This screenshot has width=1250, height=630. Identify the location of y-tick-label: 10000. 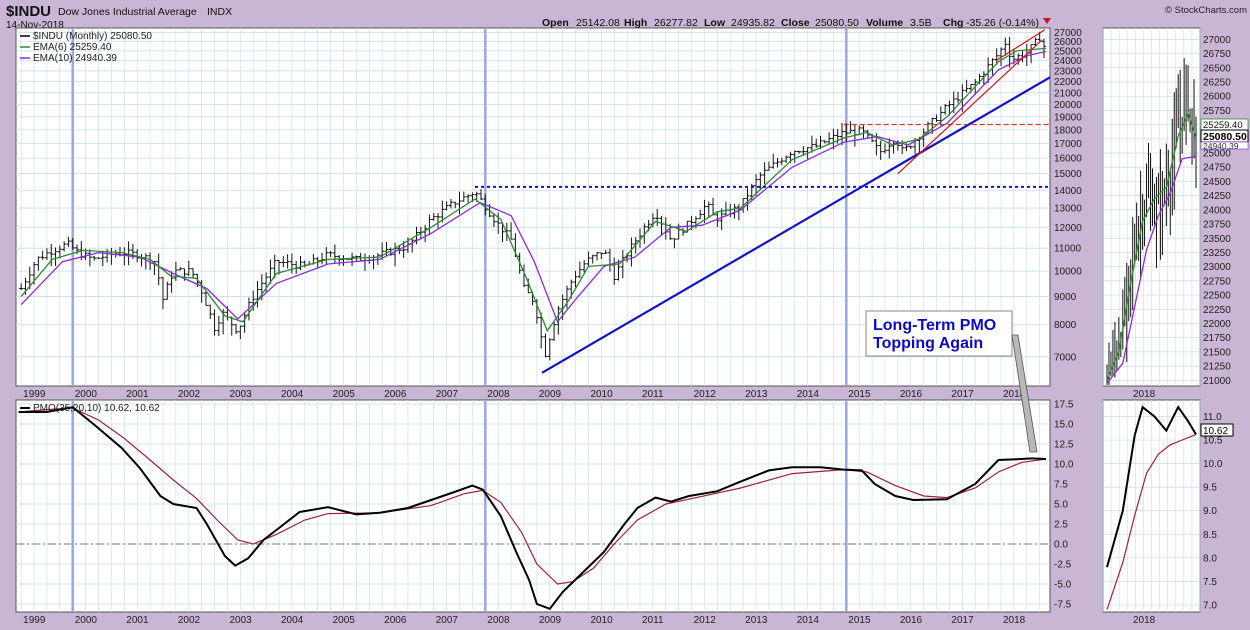
(1068, 272).